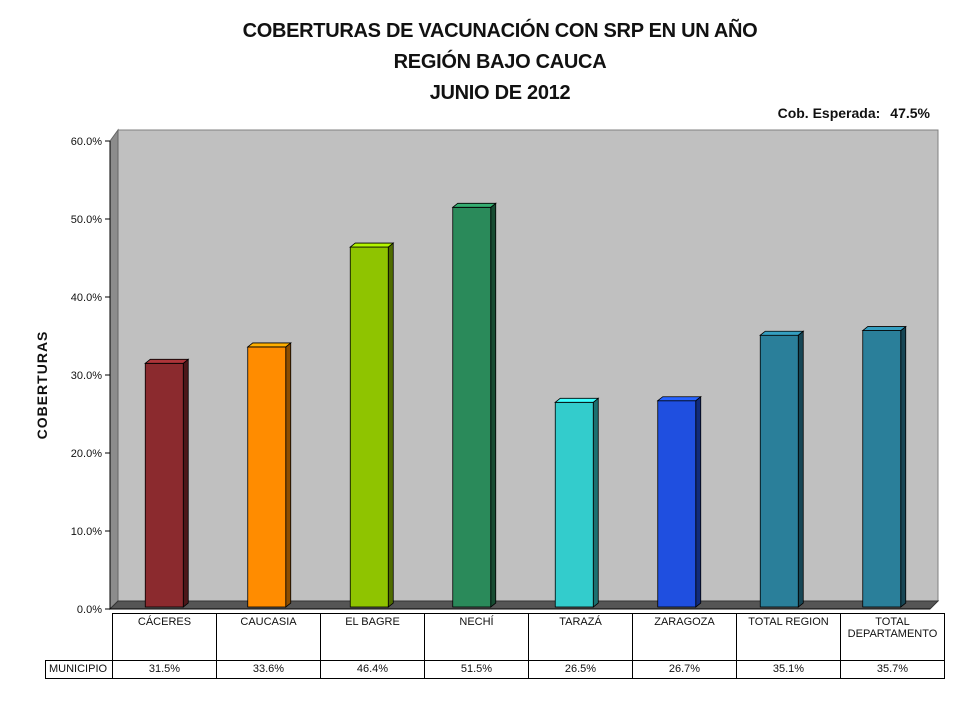  I want to click on series-name: MUNICIPIO, so click(79, 669).